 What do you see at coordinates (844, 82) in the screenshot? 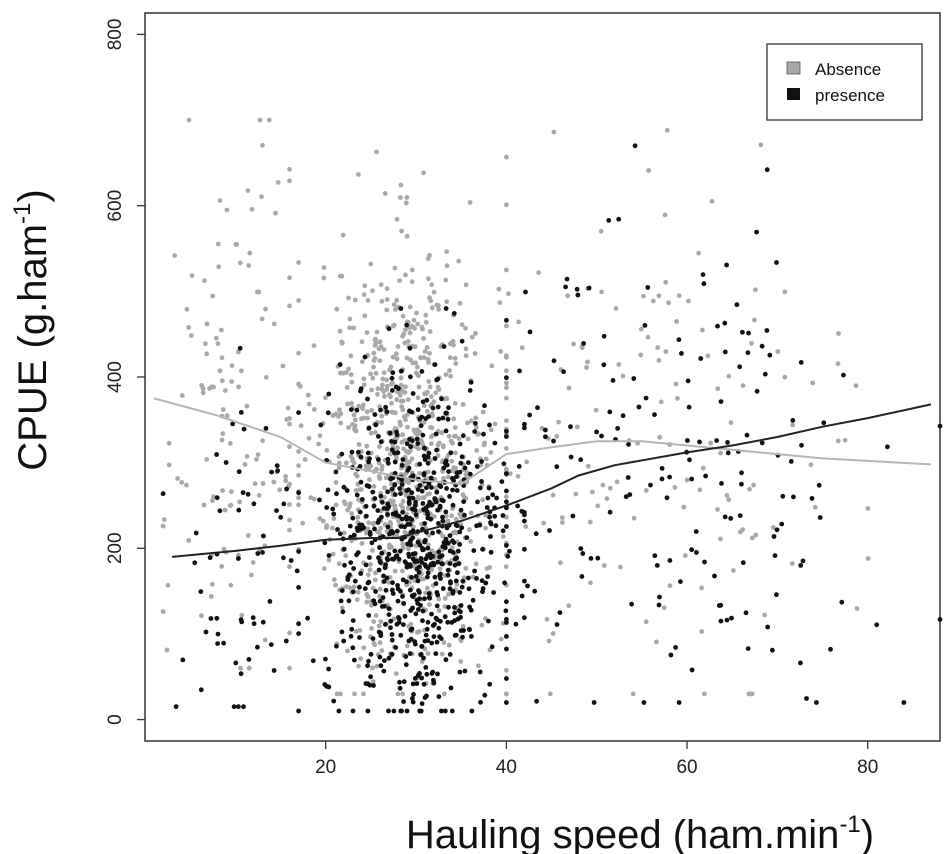
I see `legend-box` at bounding box center [844, 82].